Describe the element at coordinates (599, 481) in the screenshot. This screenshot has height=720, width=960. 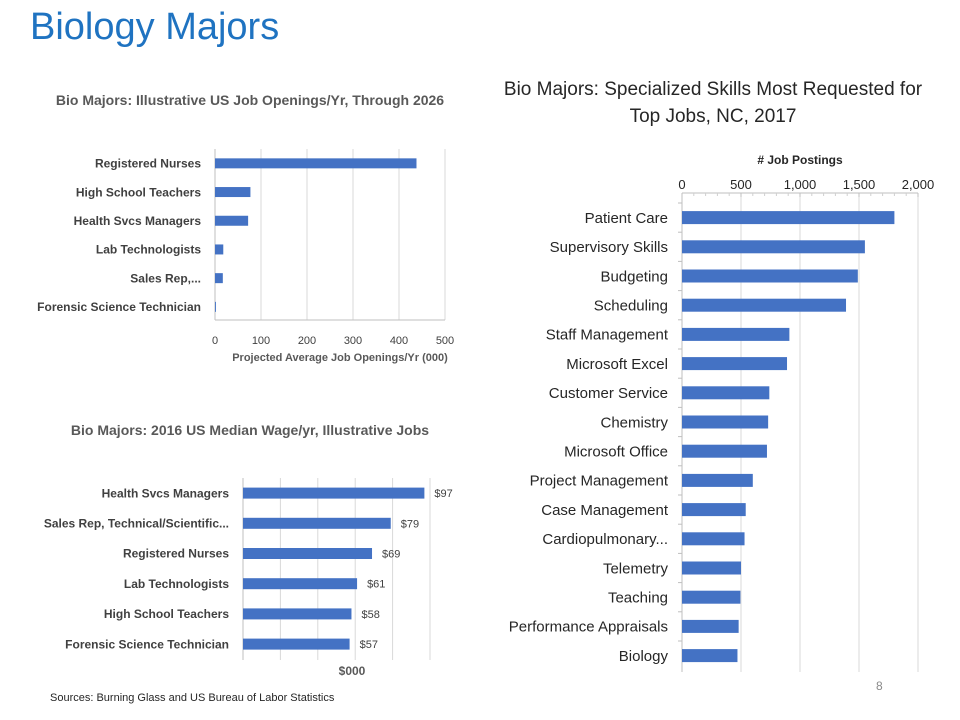
I see `category-label-skills-9: Project Management` at that location.